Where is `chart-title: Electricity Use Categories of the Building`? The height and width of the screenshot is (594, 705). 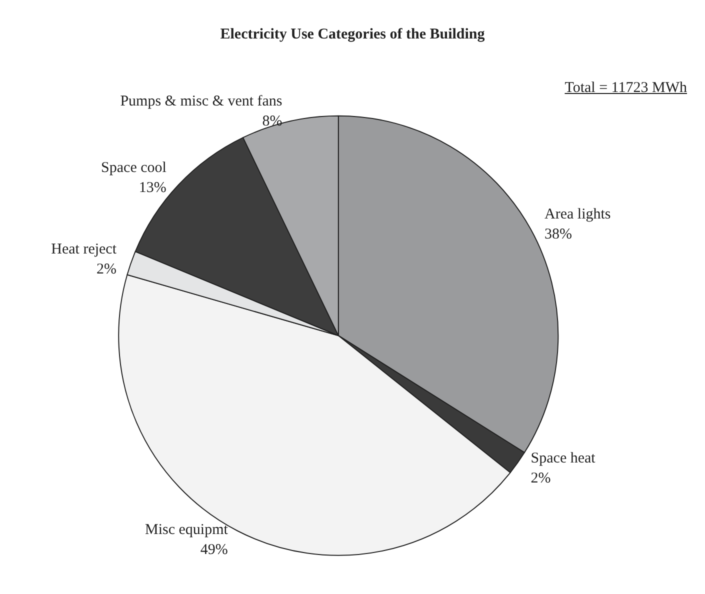 chart-title: Electricity Use Categories of the Building is located at coordinates (353, 34).